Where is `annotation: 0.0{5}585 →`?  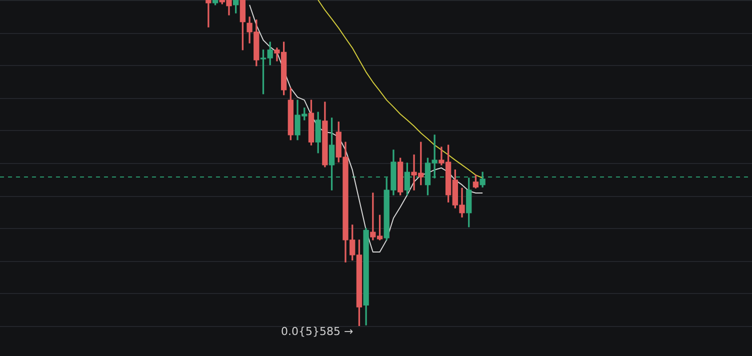
annotation: 0.0{5}585 → is located at coordinates (317, 331).